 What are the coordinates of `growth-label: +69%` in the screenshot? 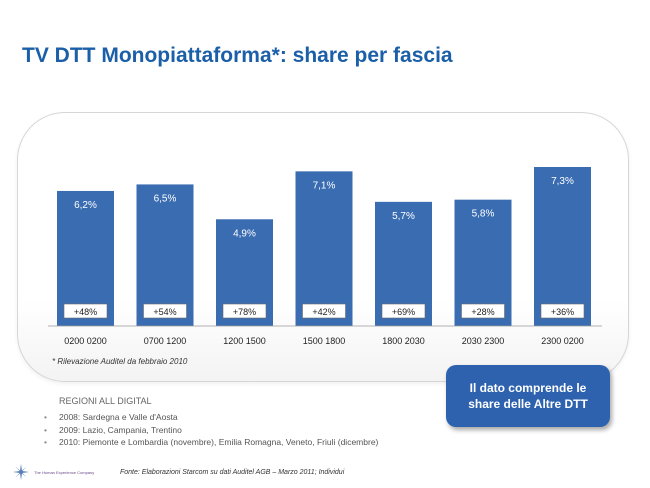 It's located at (403, 312).